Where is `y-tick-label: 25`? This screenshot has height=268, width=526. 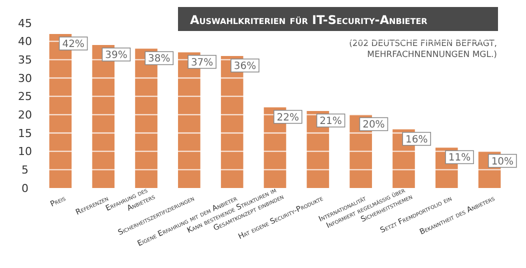
y-tick-label: 25 is located at coordinates (25, 97).